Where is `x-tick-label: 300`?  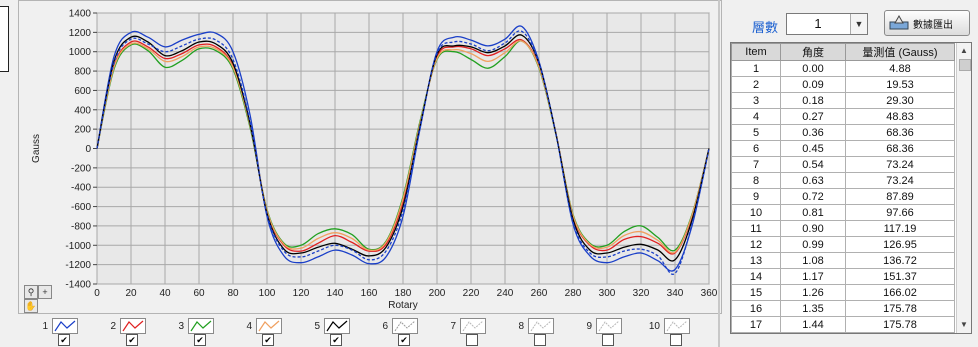
x-tick-label: 300 is located at coordinates (607, 293).